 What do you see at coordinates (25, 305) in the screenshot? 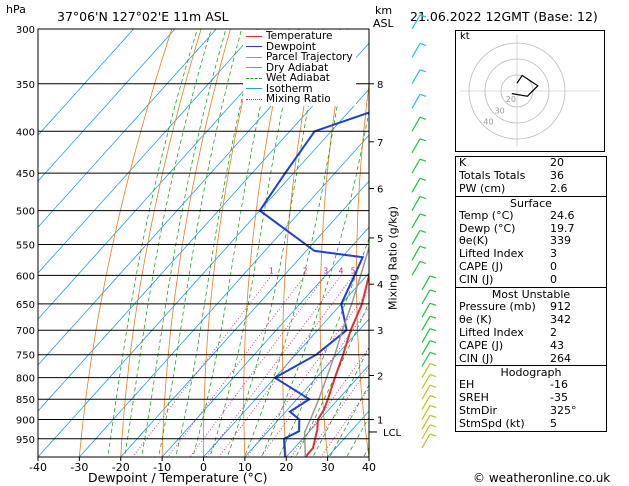
I see `pressure-tick-label: 650` at bounding box center [25, 305].